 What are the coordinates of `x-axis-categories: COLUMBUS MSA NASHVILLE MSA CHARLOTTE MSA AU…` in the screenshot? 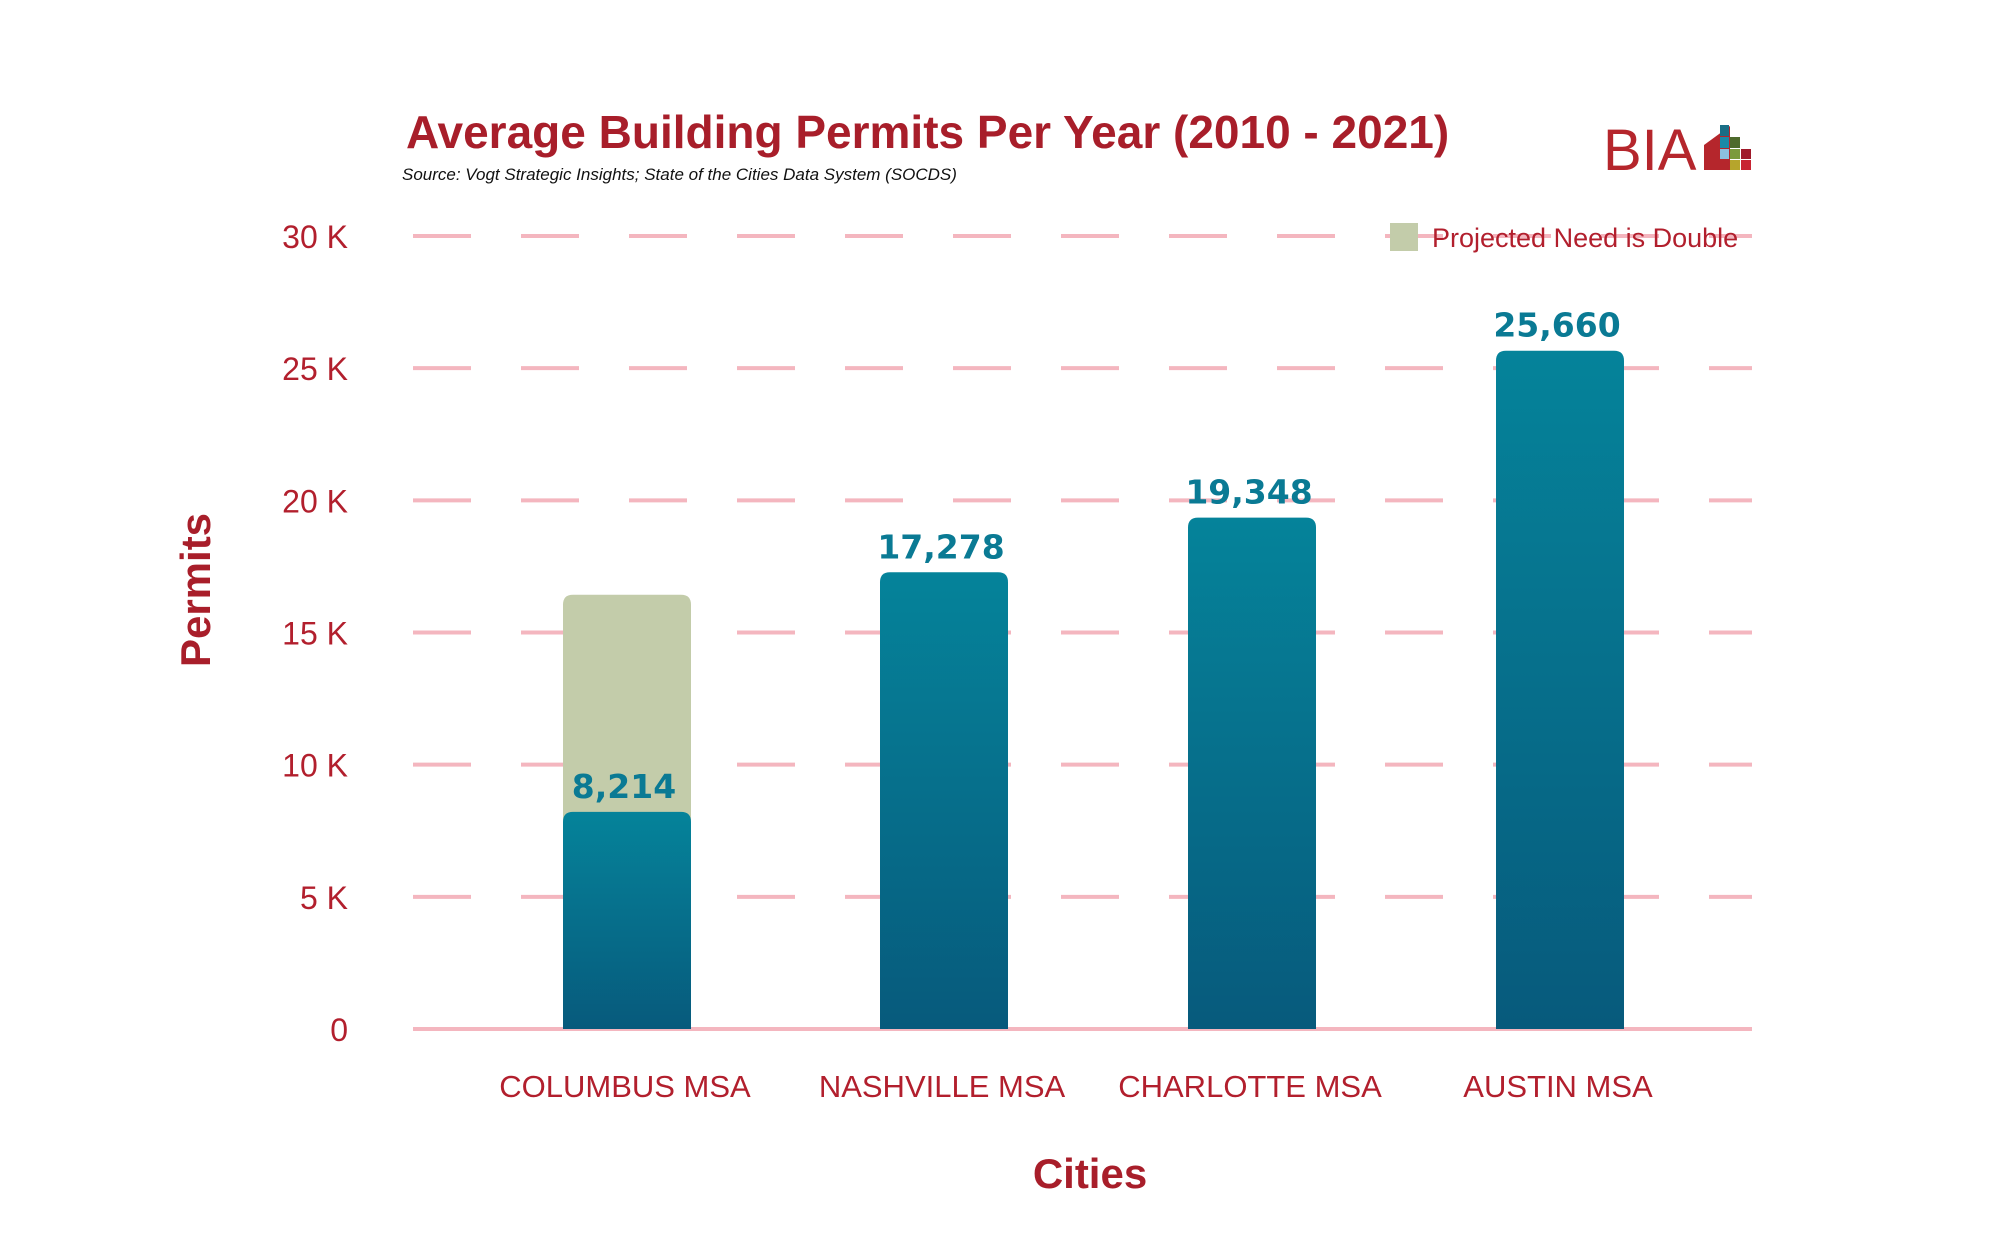 It's located at (1076, 1086).